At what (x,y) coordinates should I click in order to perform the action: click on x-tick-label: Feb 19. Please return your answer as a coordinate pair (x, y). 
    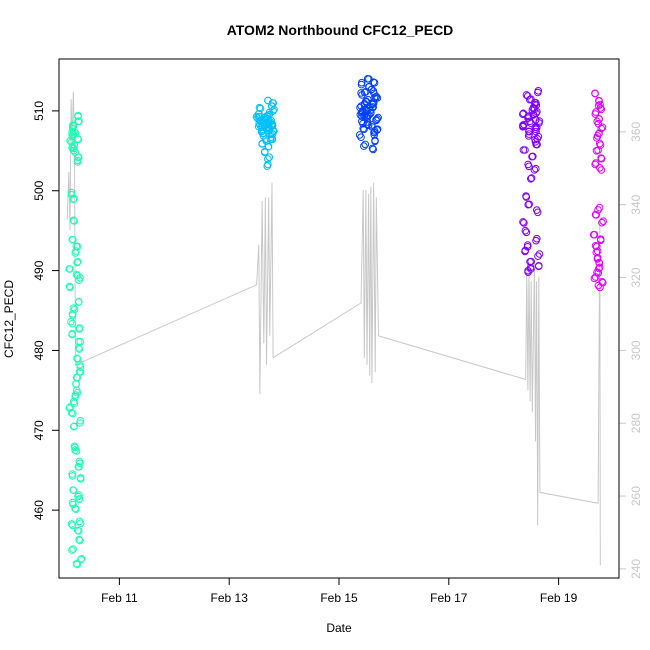
    Looking at the image, I should click on (559, 598).